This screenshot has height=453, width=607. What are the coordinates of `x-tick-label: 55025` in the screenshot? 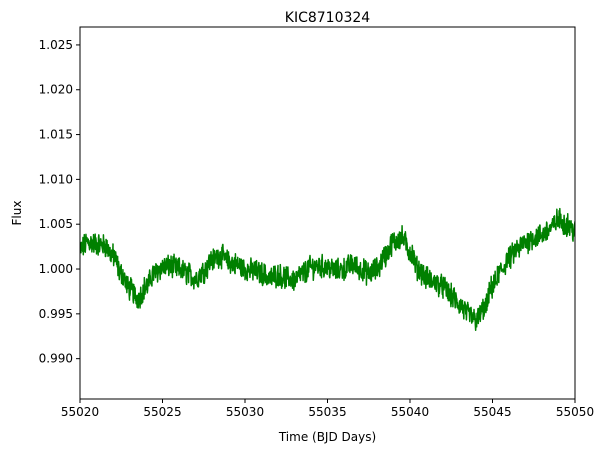 It's located at (162, 412).